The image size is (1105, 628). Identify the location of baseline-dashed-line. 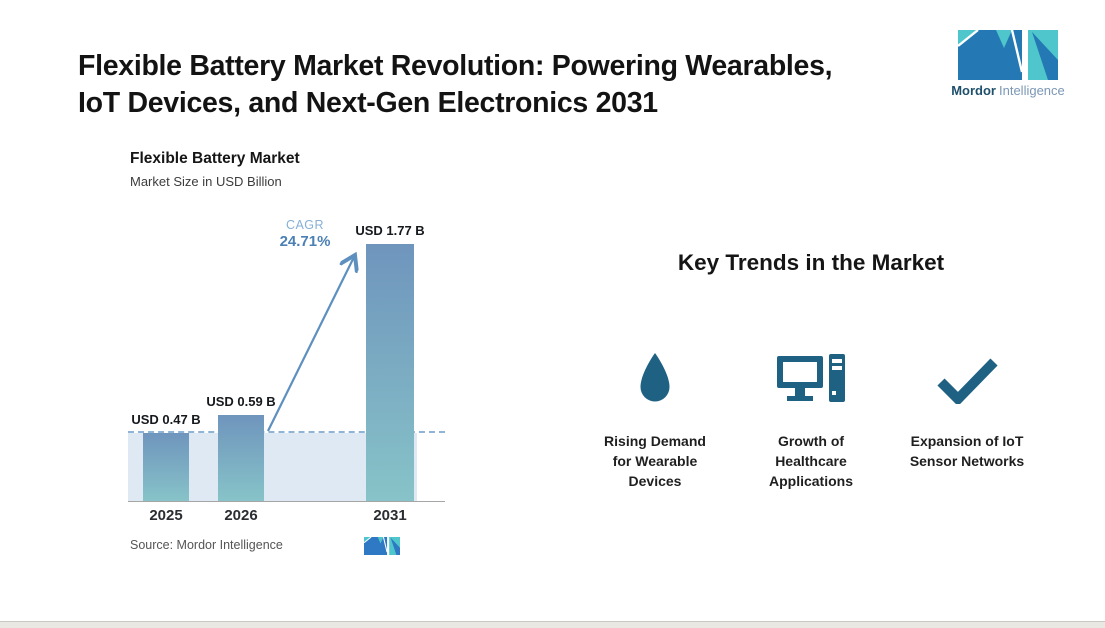
(286, 432).